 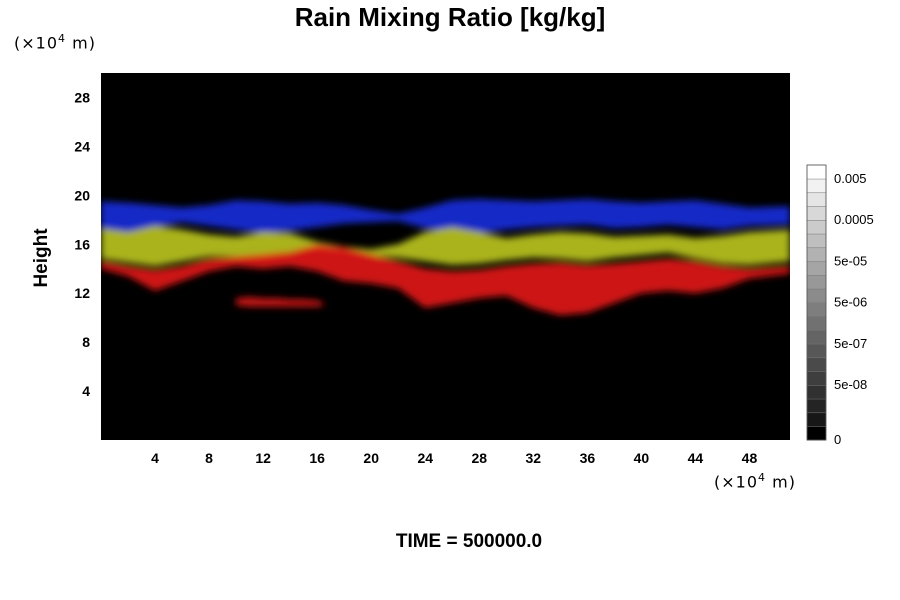 I want to click on y-tick-label: 12, so click(x=82, y=293).